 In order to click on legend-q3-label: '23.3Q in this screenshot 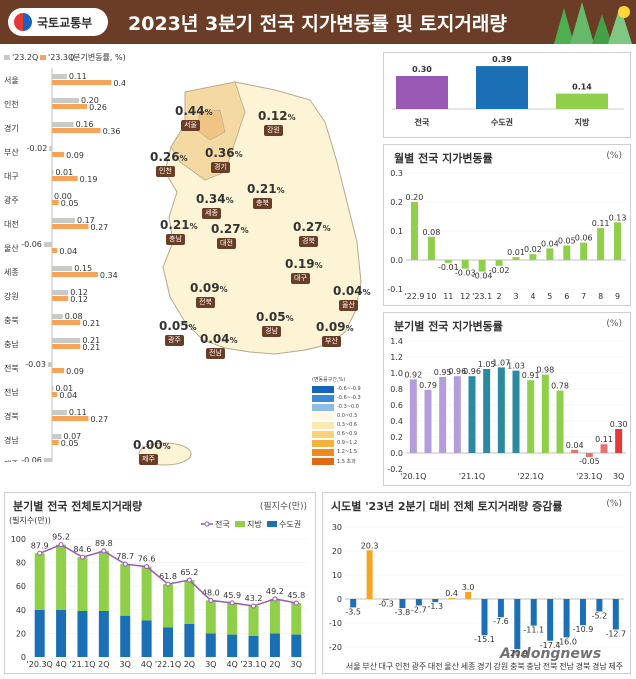, I will do `click(61, 57)`.